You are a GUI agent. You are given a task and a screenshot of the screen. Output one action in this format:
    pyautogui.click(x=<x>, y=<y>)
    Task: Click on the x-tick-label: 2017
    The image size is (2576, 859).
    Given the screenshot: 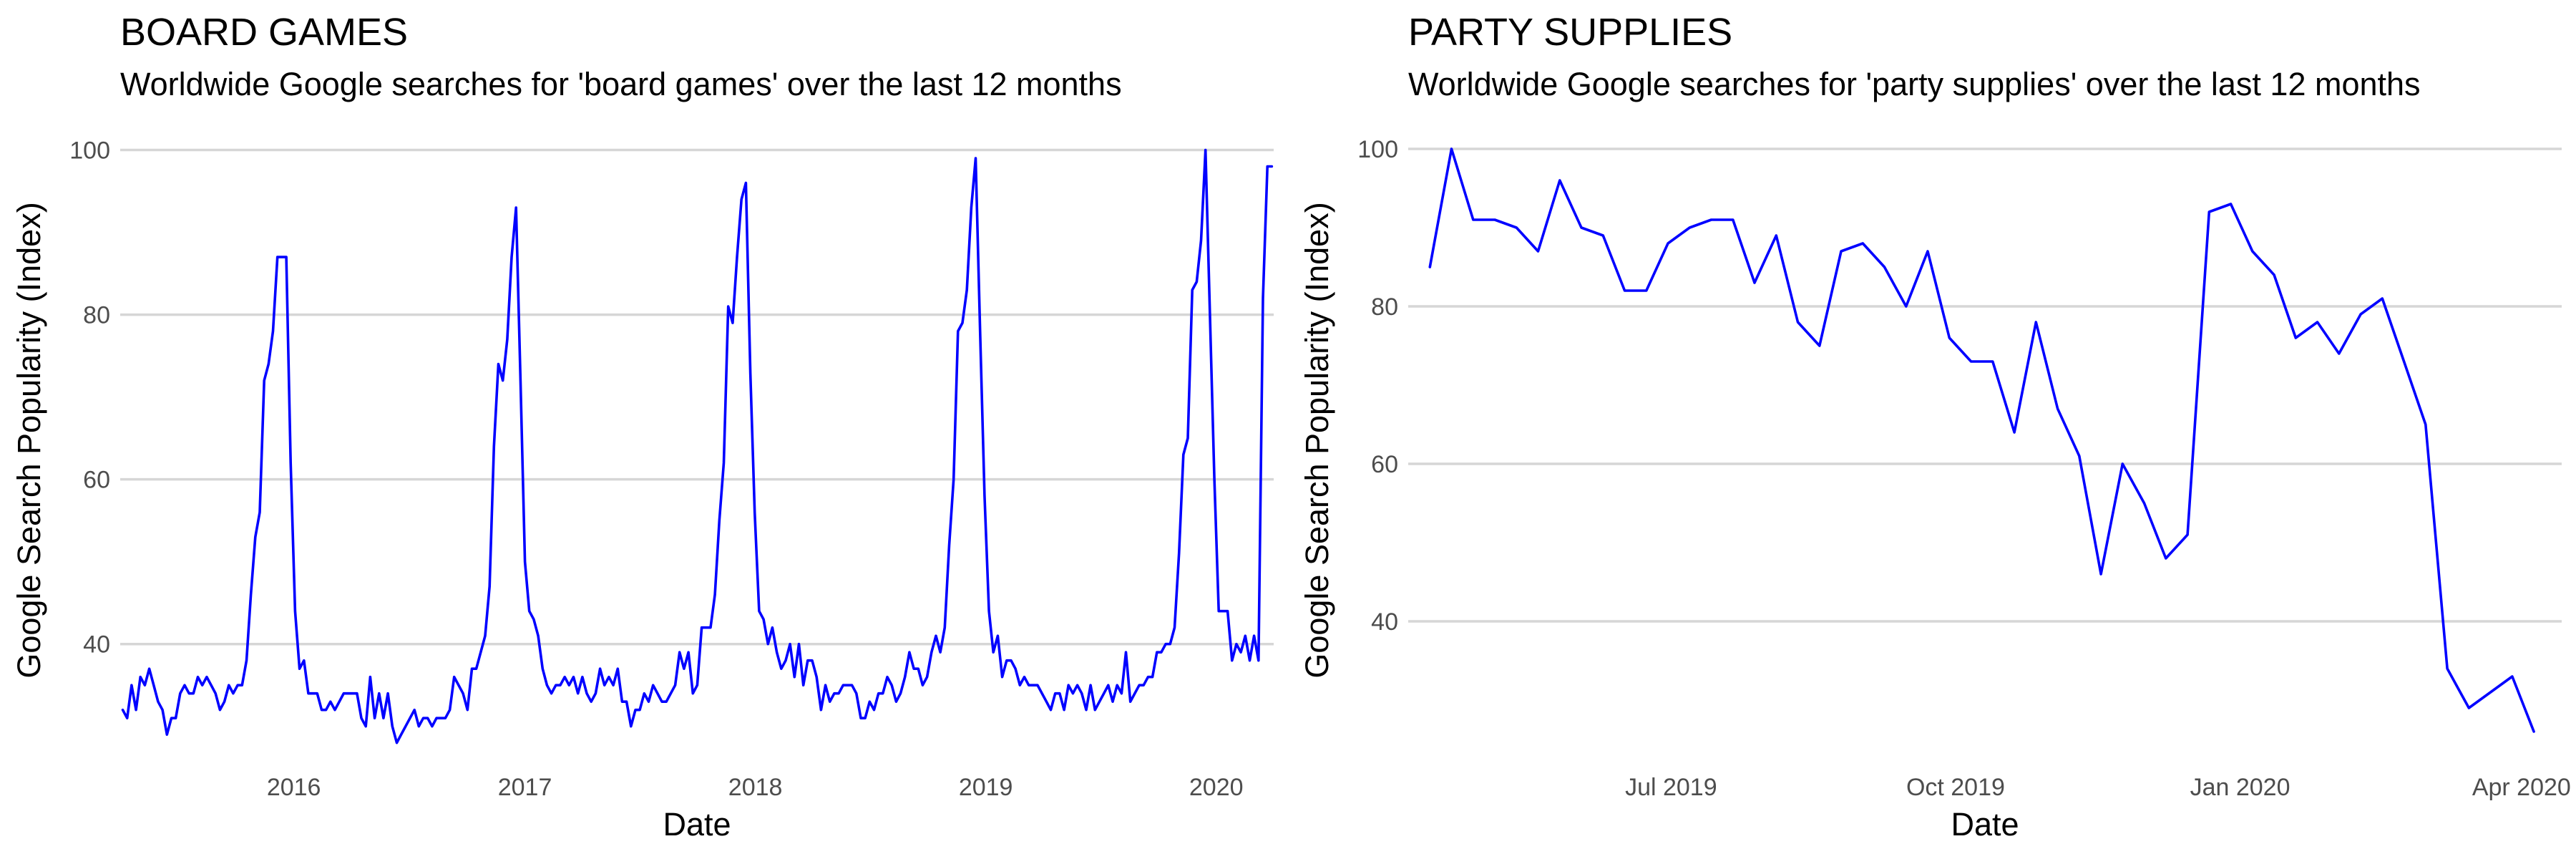 What is the action you would take?
    pyautogui.click(x=525, y=787)
    